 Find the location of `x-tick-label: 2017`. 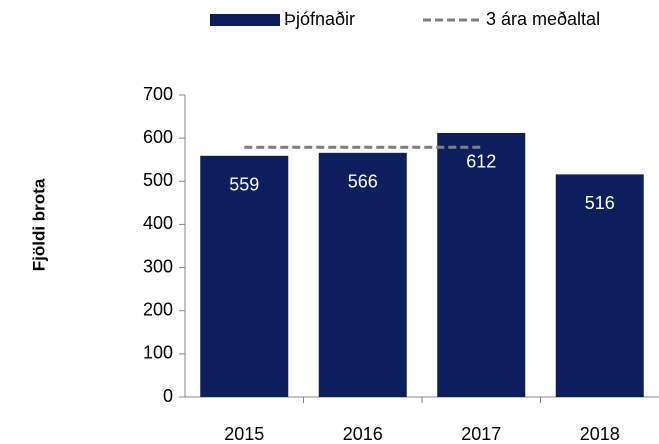

x-tick-label: 2017 is located at coordinates (481, 434).